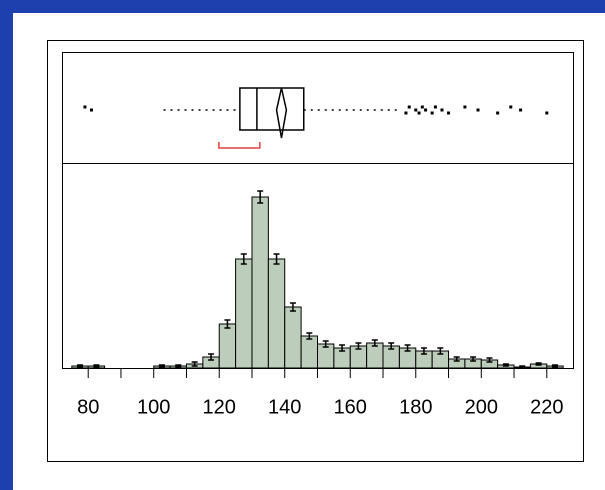 Image resolution: width=605 pixels, height=490 pixels. Describe the element at coordinates (481, 407) in the screenshot. I see `x-tick-label: 200` at that location.